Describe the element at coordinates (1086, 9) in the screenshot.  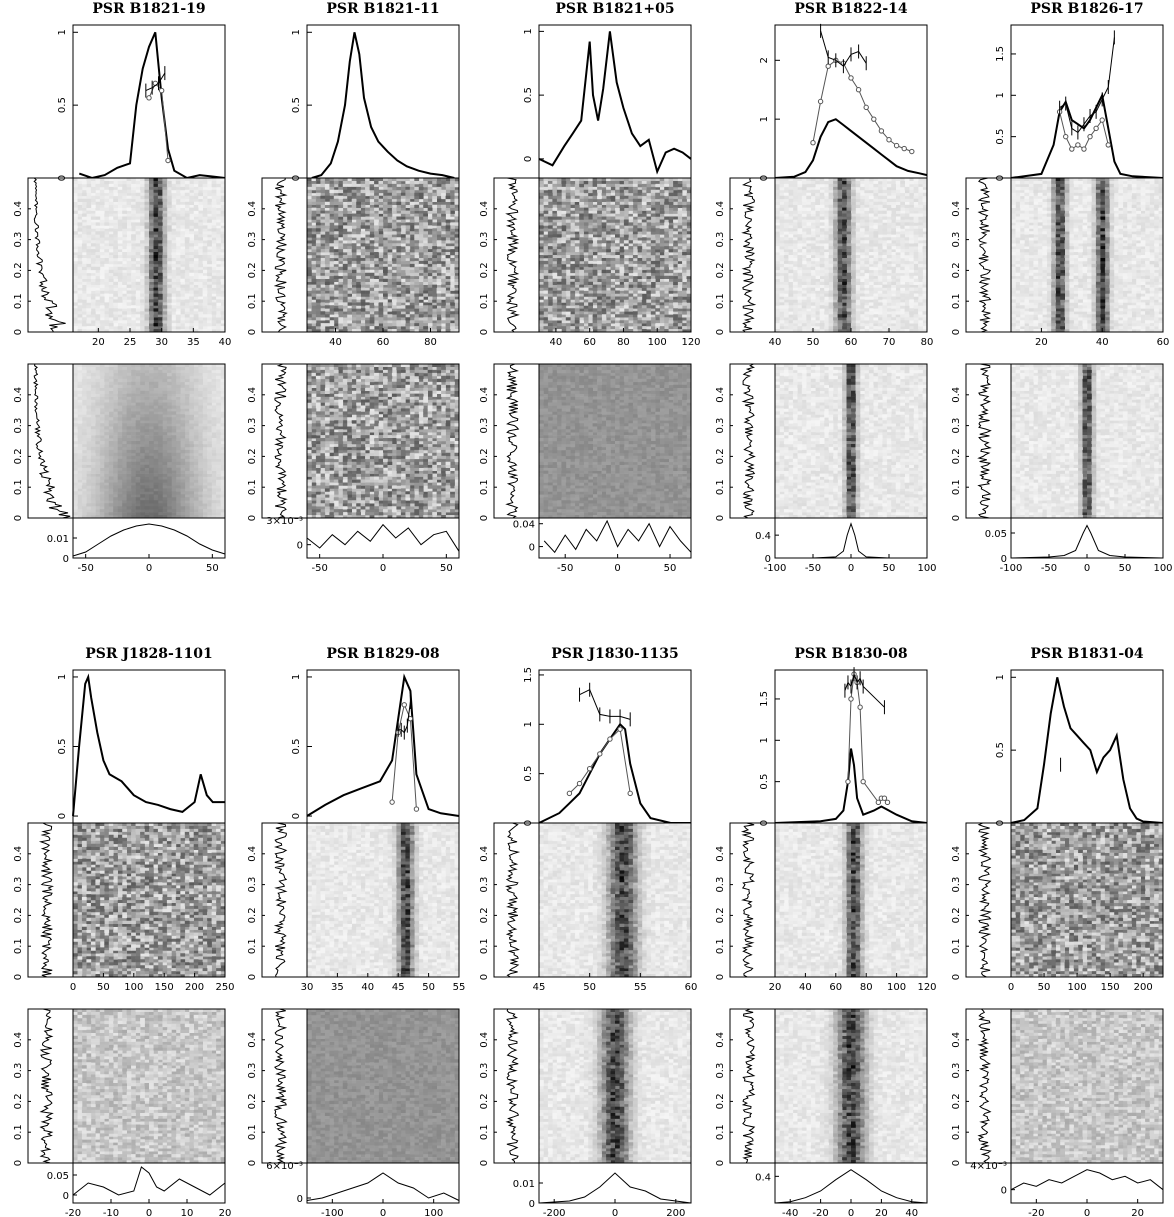
I see `panel-4-title: PSR B1826-17` at that location.